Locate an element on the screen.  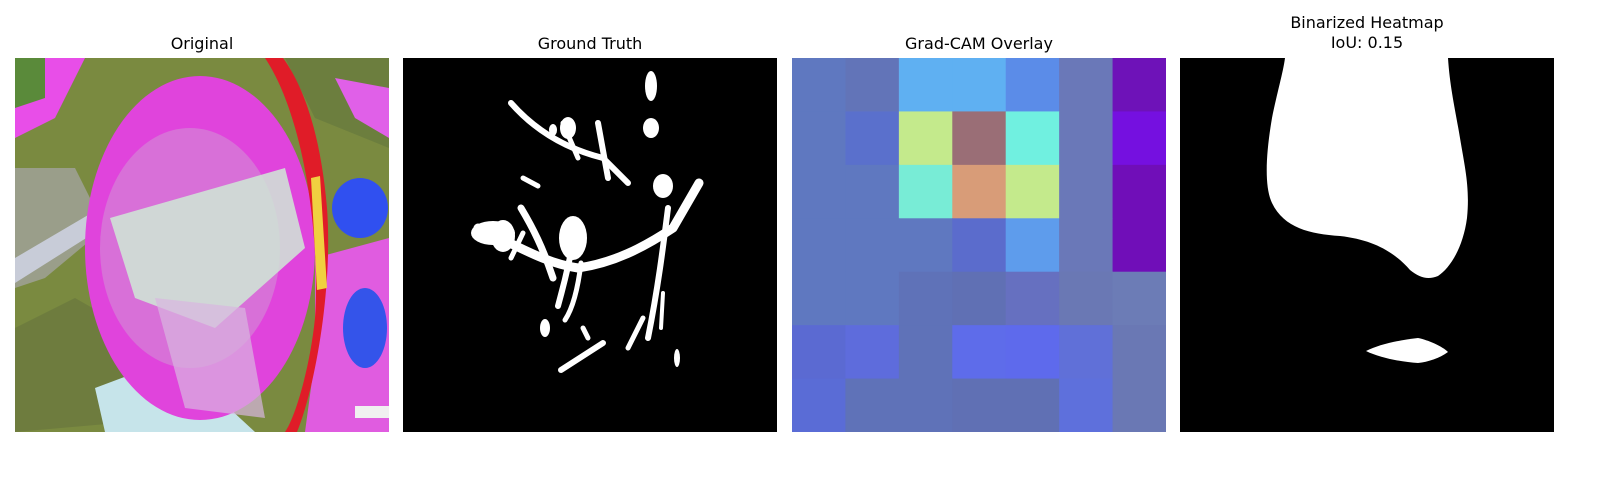
panel-title-binarized-heatmap: Binarized Heatmap IoU: 0.15 is located at coordinates (1367, 33).